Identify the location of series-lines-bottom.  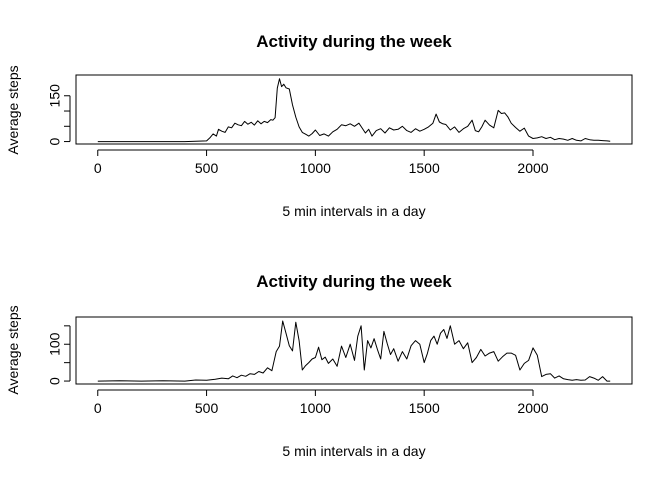
(354, 351).